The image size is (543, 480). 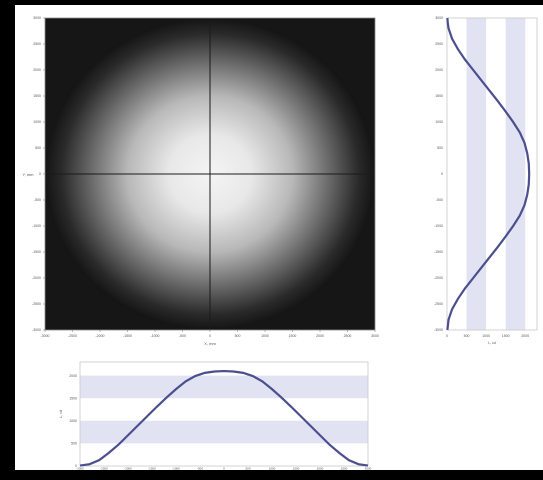 I want to click on heatmap-y-tick-label: -1500, so click(x=36, y=252).